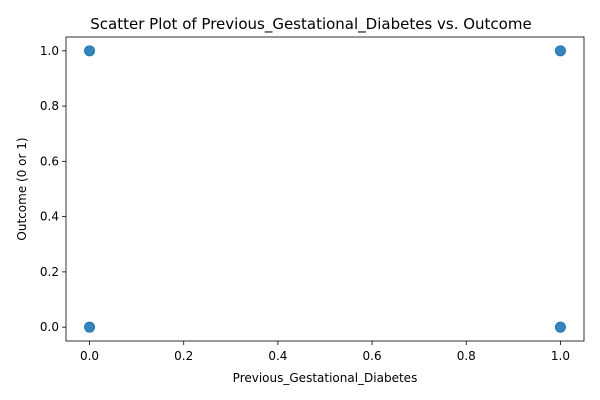 The image size is (600, 400). Describe the element at coordinates (89, 356) in the screenshot. I see `x-tick-label: 0.0` at that location.